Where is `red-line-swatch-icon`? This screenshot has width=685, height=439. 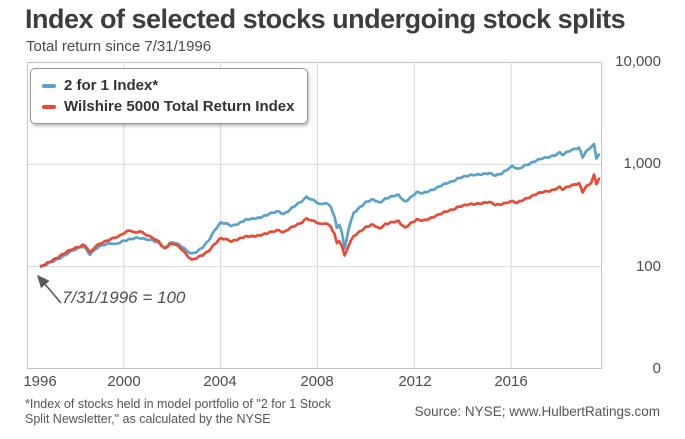
red-line-swatch-icon is located at coordinates (49, 106).